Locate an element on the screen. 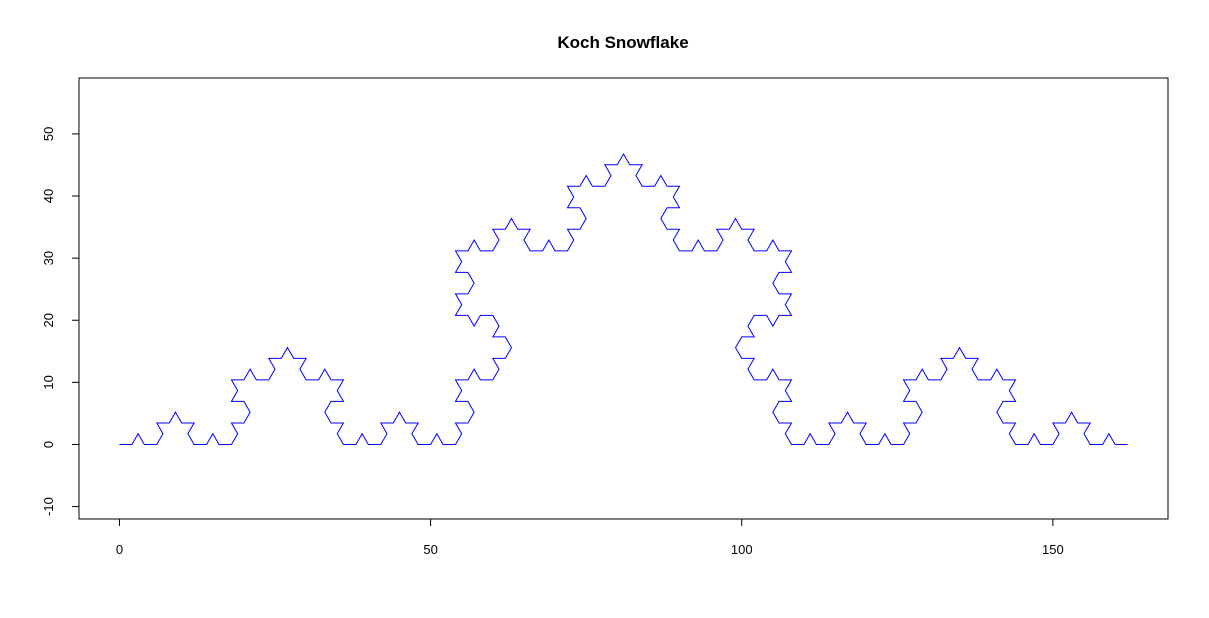  y-tick-label: 20 is located at coordinates (48, 320).